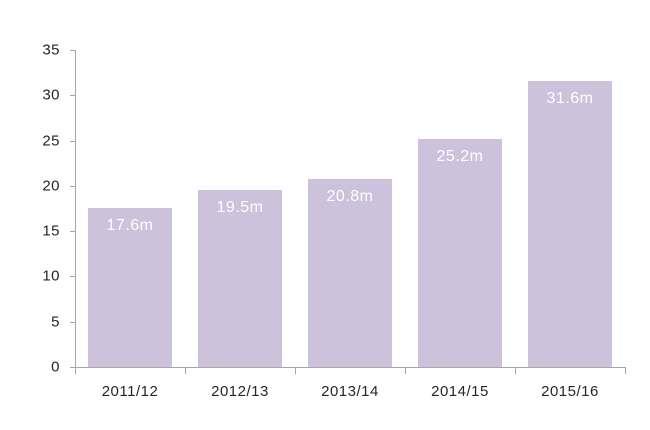 This screenshot has width=650, height=430. What do you see at coordinates (75, 209) in the screenshot?
I see `y-axis-line` at bounding box center [75, 209].